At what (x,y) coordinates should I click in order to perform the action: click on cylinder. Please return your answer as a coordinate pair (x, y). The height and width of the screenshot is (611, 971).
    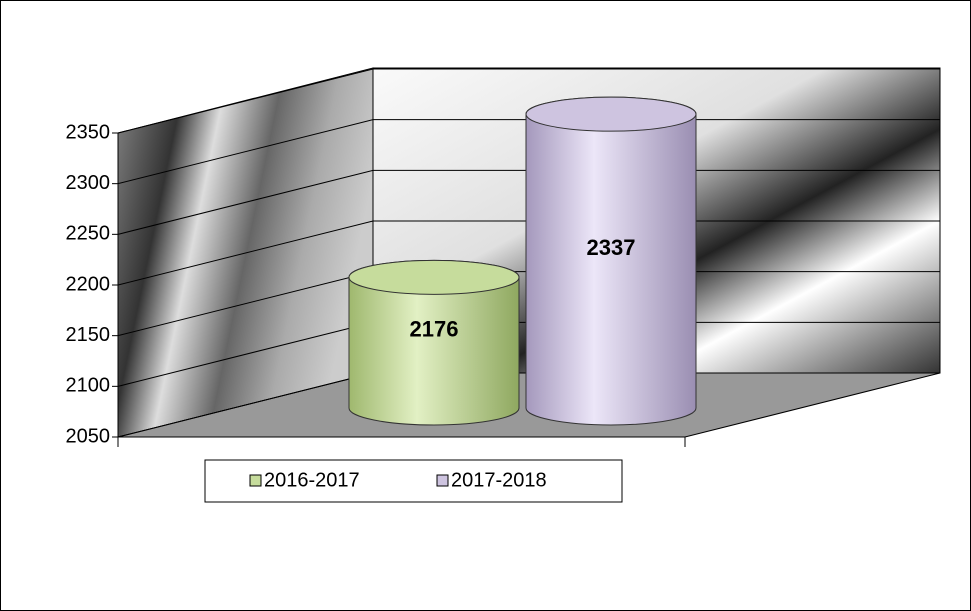
    Looking at the image, I should click on (611, 261).